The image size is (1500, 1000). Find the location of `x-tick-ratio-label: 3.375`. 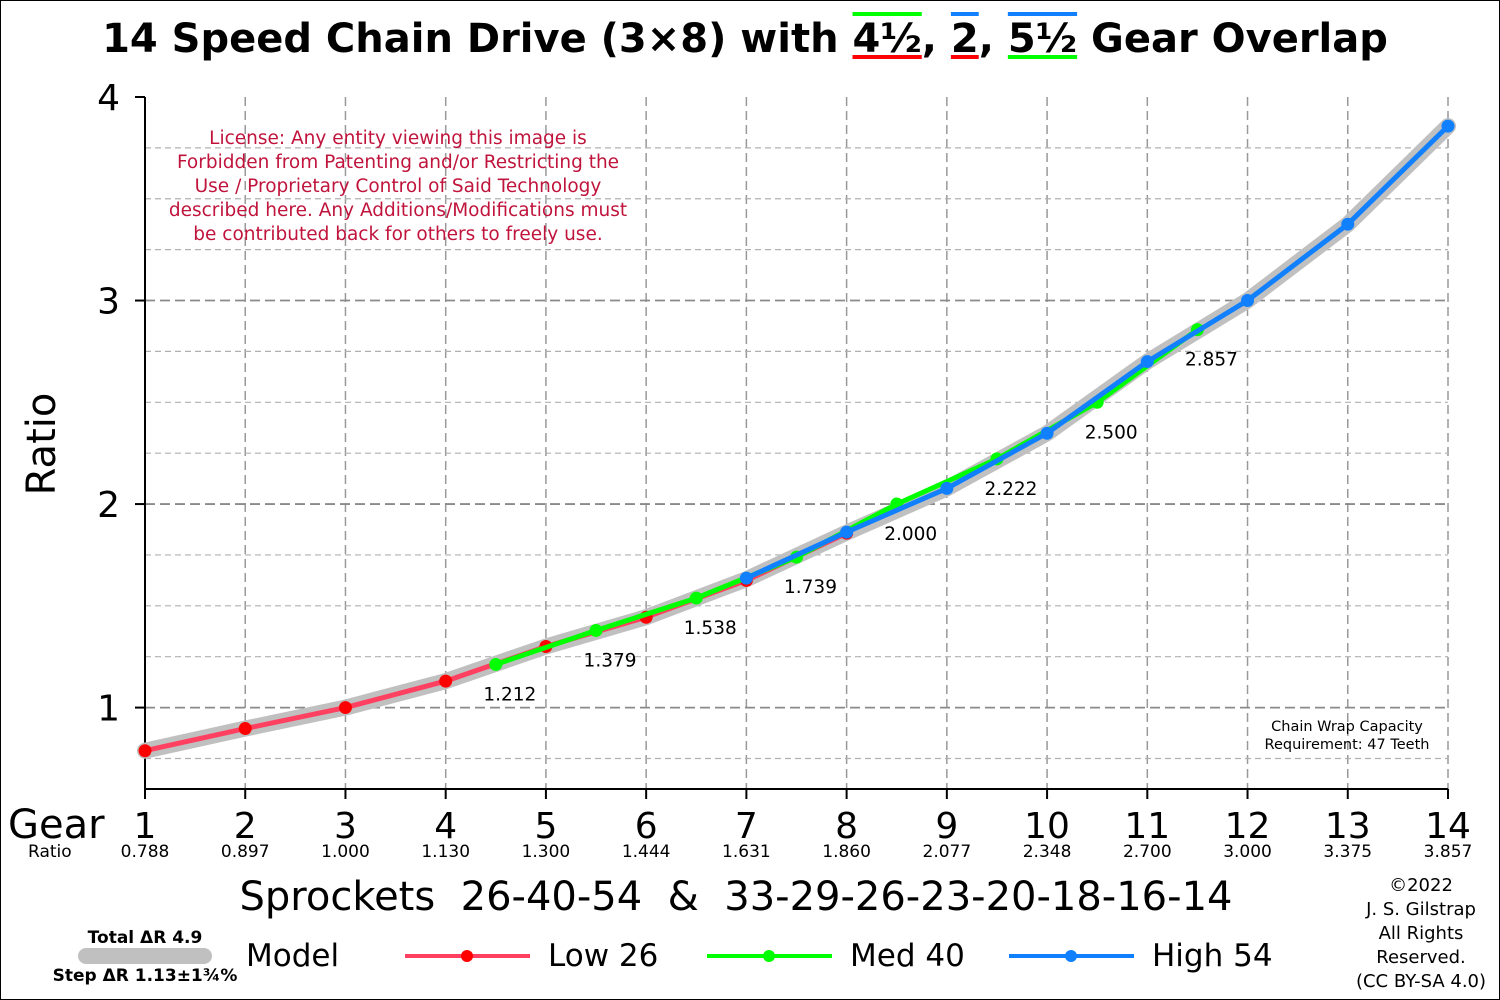

x-tick-ratio-label: 3.375 is located at coordinates (1347, 852).